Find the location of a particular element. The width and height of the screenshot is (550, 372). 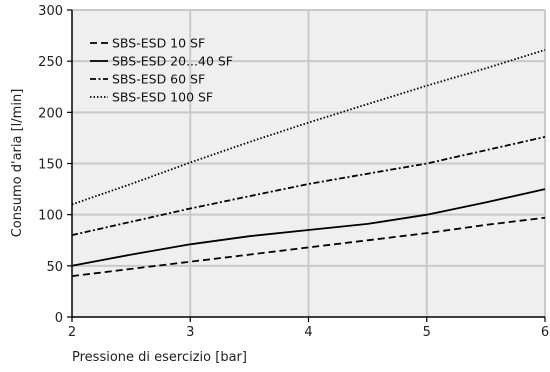

y-tick-label: 150 is located at coordinates (50, 165).